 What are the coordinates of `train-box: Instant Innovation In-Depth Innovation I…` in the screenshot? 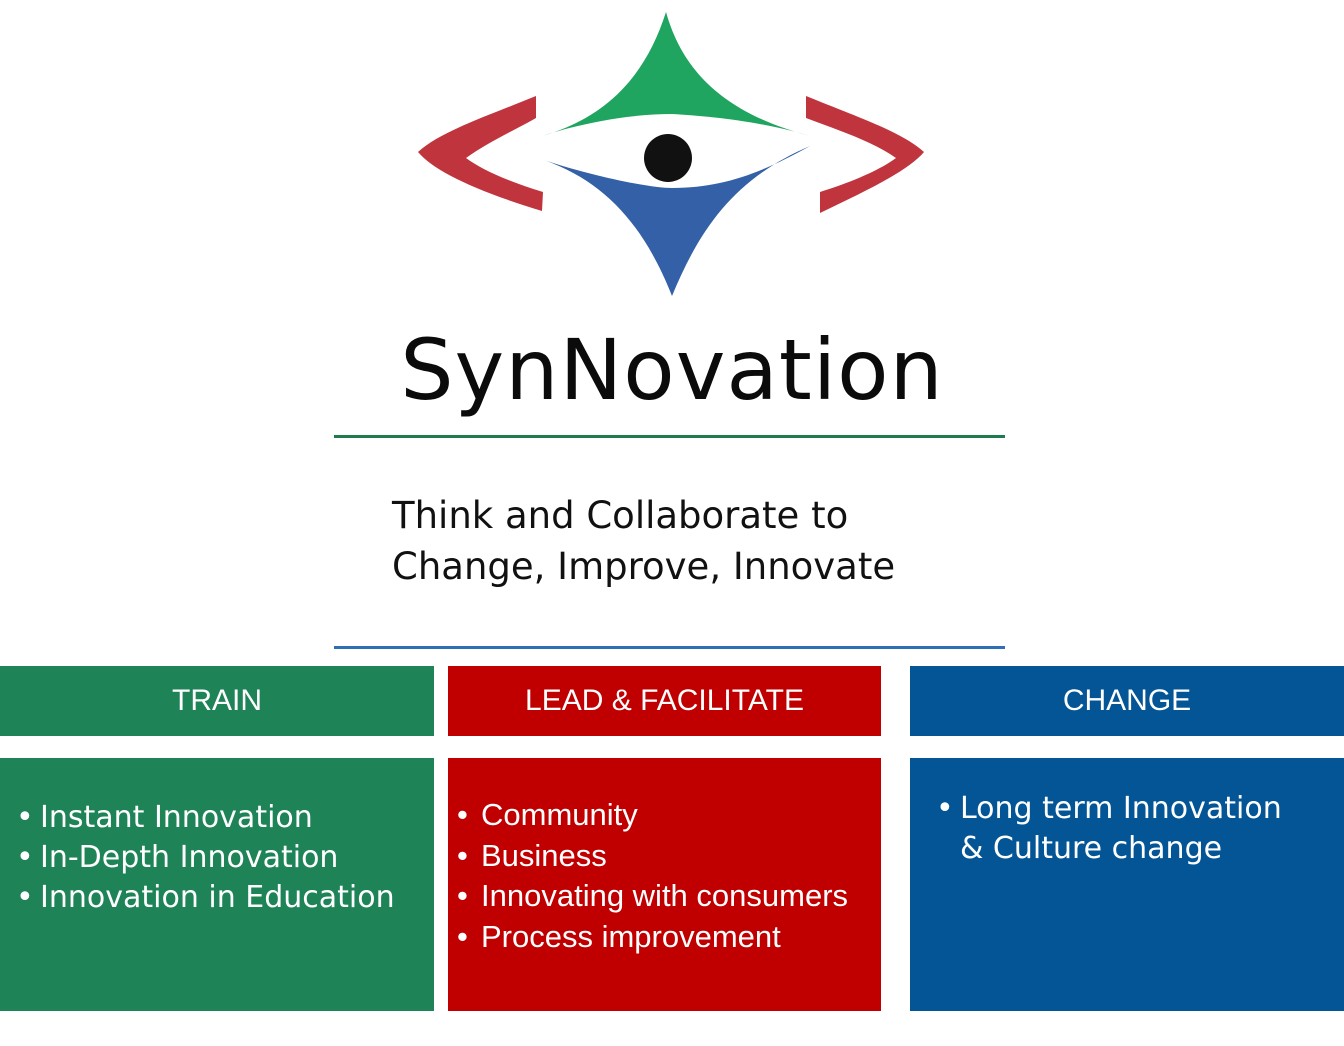 It's located at (217, 884).